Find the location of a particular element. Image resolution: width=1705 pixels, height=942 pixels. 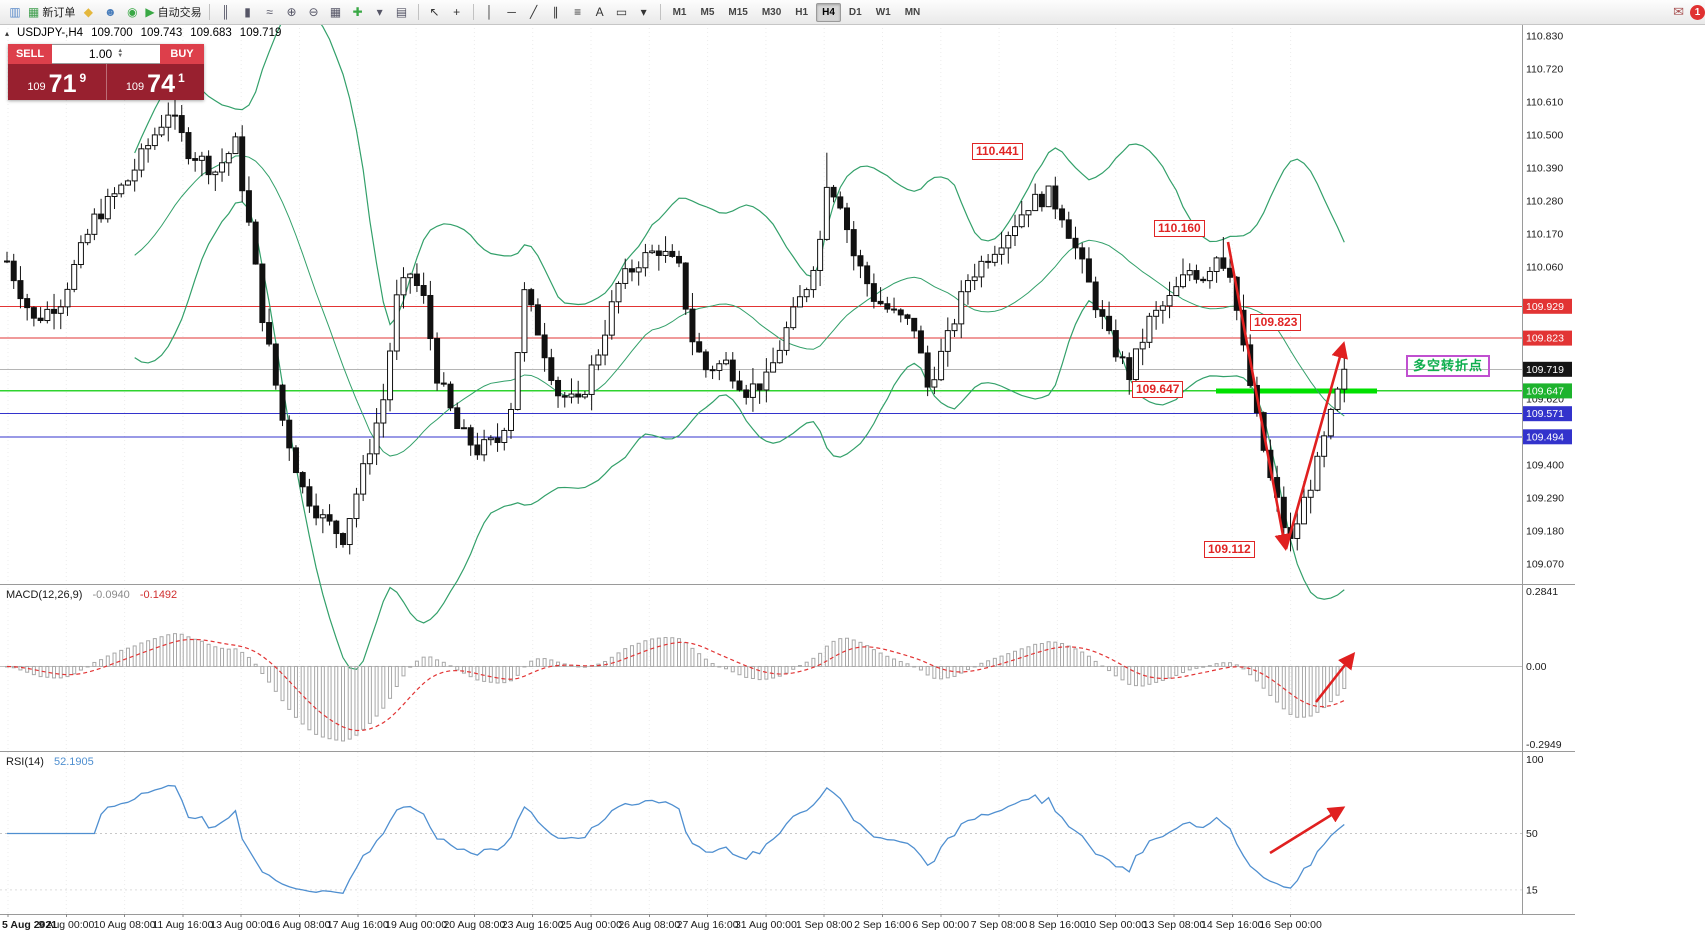

one-click-collapse-icon: ▴ is located at coordinates (7, 33).